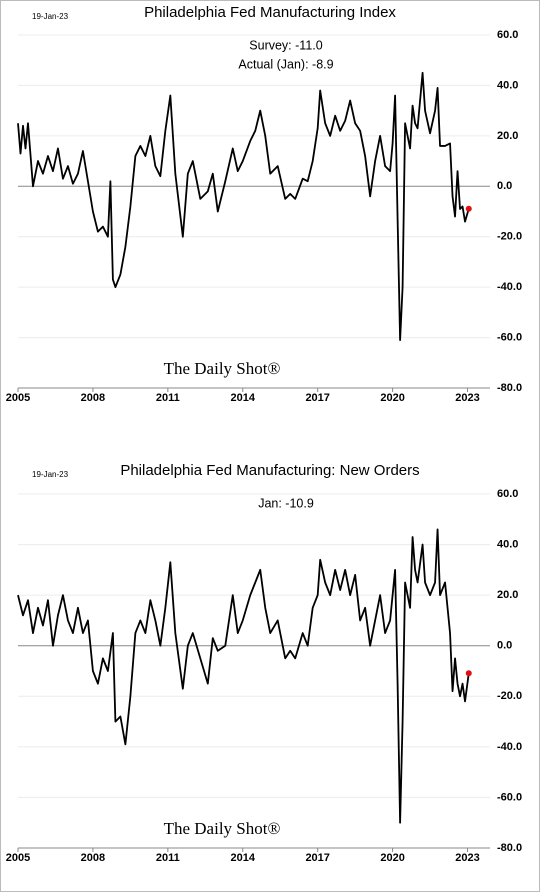 Image resolution: width=540 pixels, height=892 pixels. Describe the element at coordinates (285, 45) in the screenshot. I see `annotation: Survey: -11.0` at that location.